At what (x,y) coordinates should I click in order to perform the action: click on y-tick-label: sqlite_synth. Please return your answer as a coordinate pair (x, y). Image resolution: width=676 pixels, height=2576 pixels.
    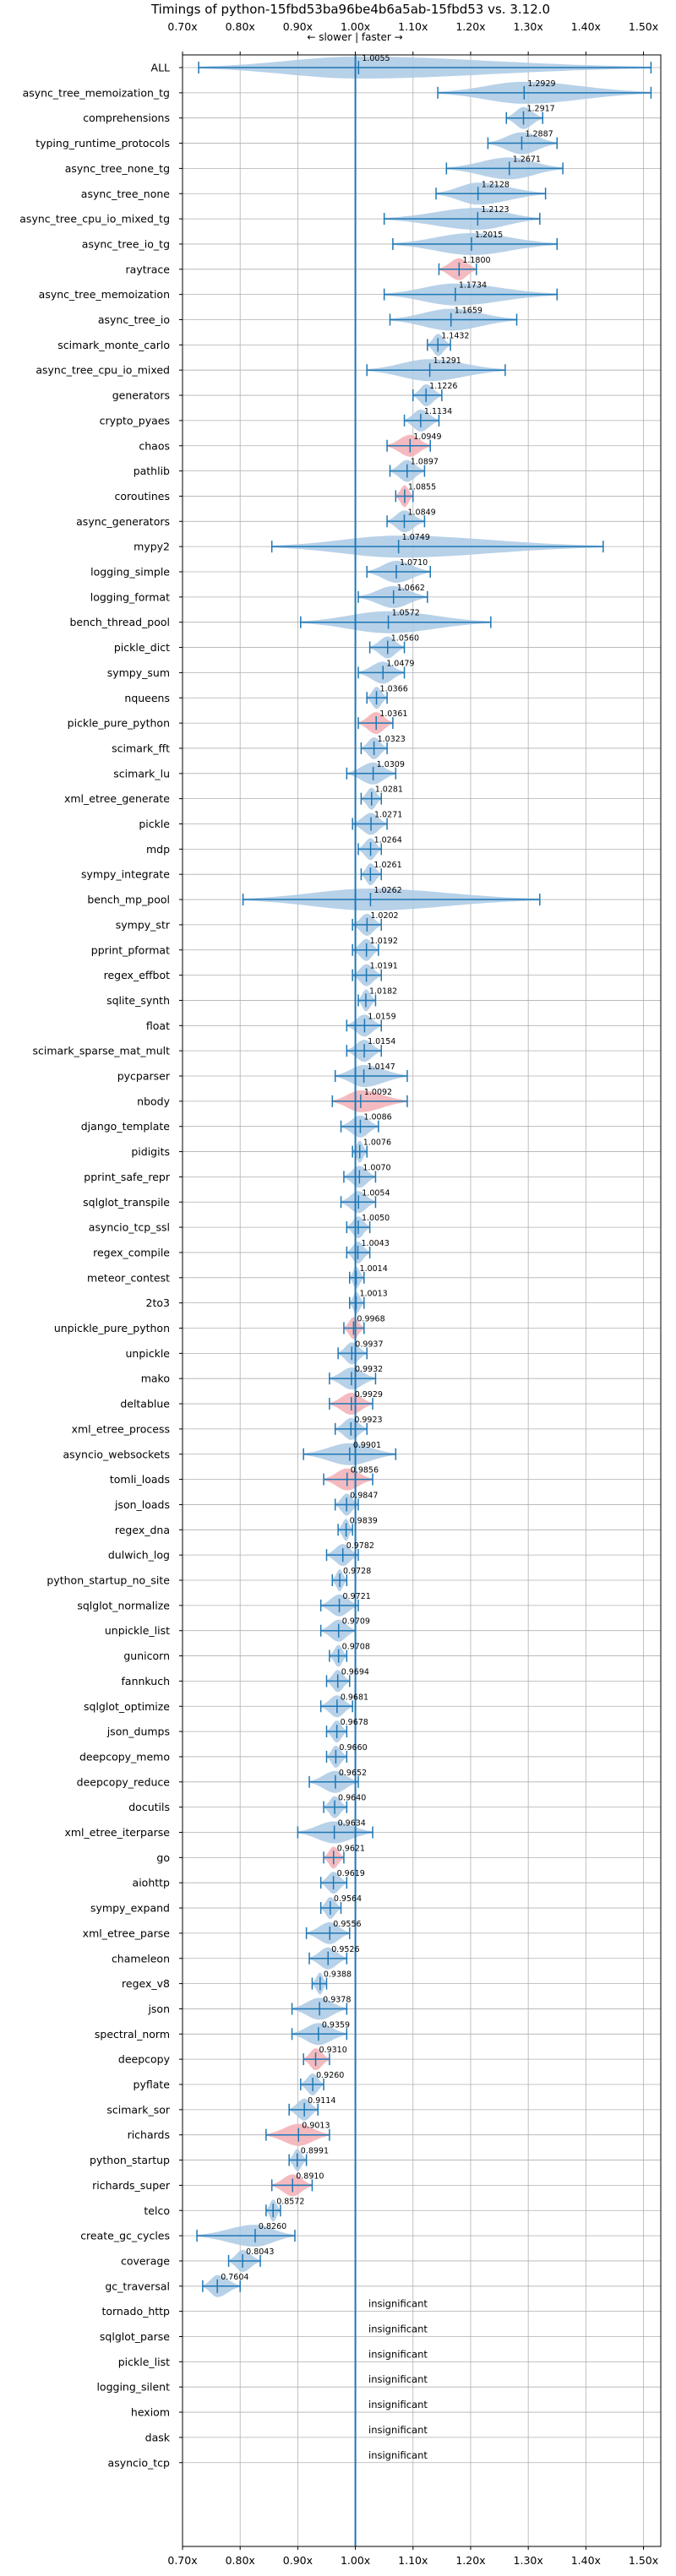
    Looking at the image, I should click on (138, 1000).